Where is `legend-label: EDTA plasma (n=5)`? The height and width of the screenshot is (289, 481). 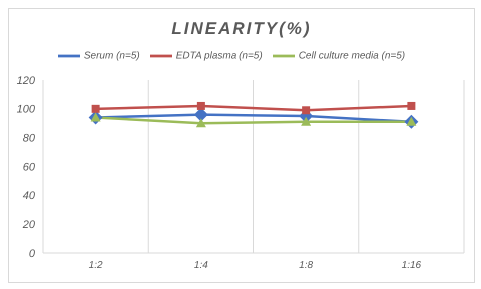 legend-label: EDTA plasma (n=5) is located at coordinates (219, 56).